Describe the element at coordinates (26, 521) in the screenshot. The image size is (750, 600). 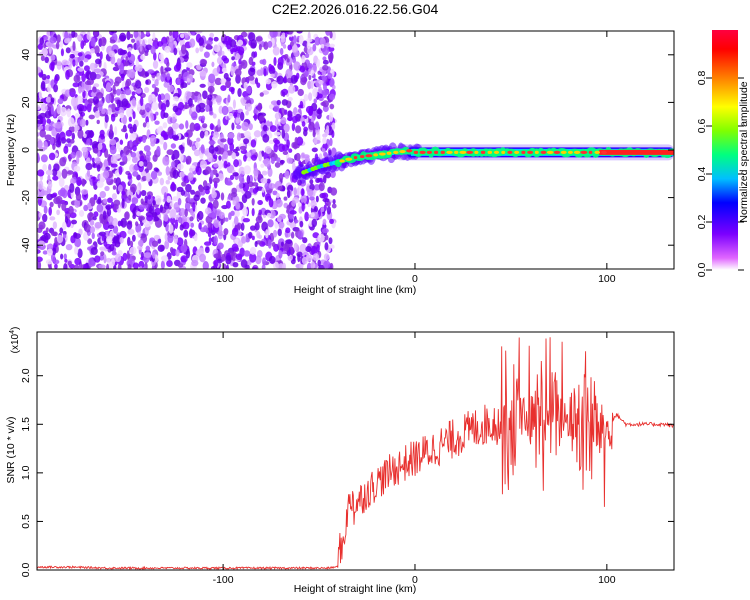
I see `y-tick-label: 0.5` at that location.